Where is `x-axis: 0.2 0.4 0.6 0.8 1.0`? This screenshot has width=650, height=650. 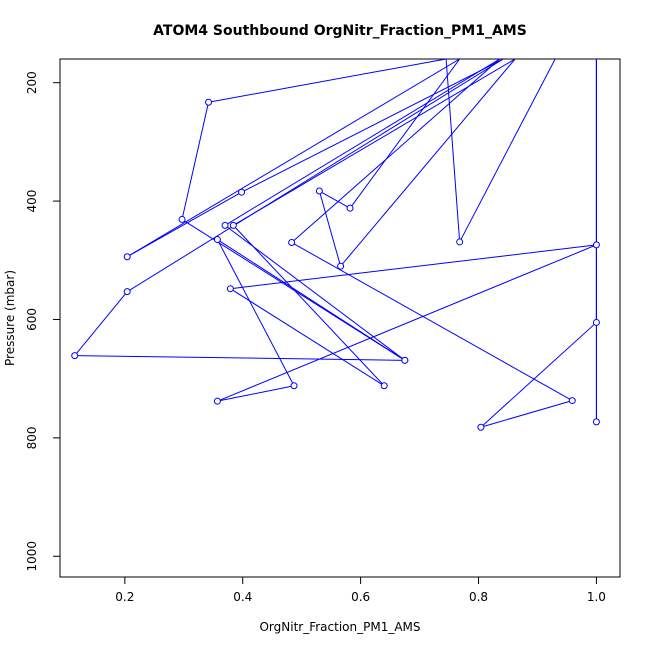
x-axis: 0.2 0.4 0.6 0.8 1.0 is located at coordinates (360, 590).